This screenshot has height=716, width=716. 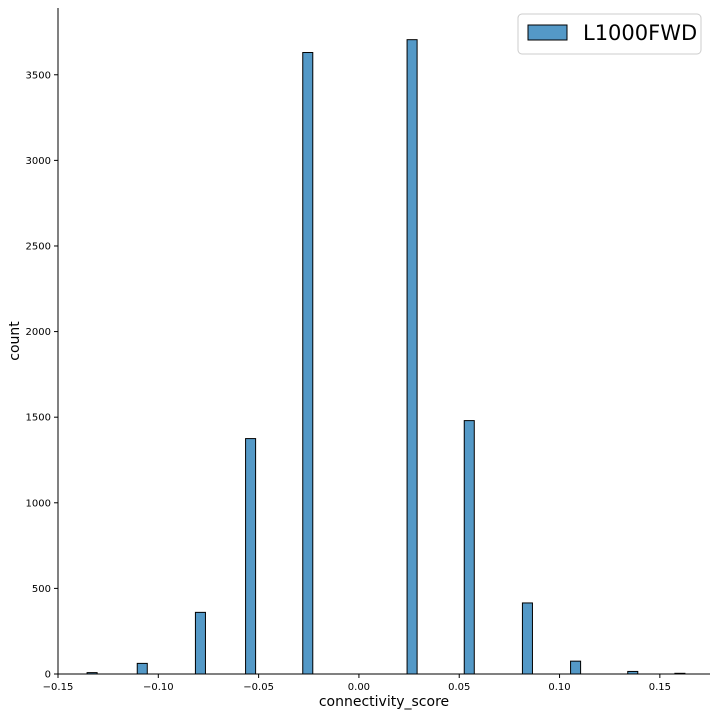 I want to click on y-tick-label-1: 500, so click(x=41, y=589).